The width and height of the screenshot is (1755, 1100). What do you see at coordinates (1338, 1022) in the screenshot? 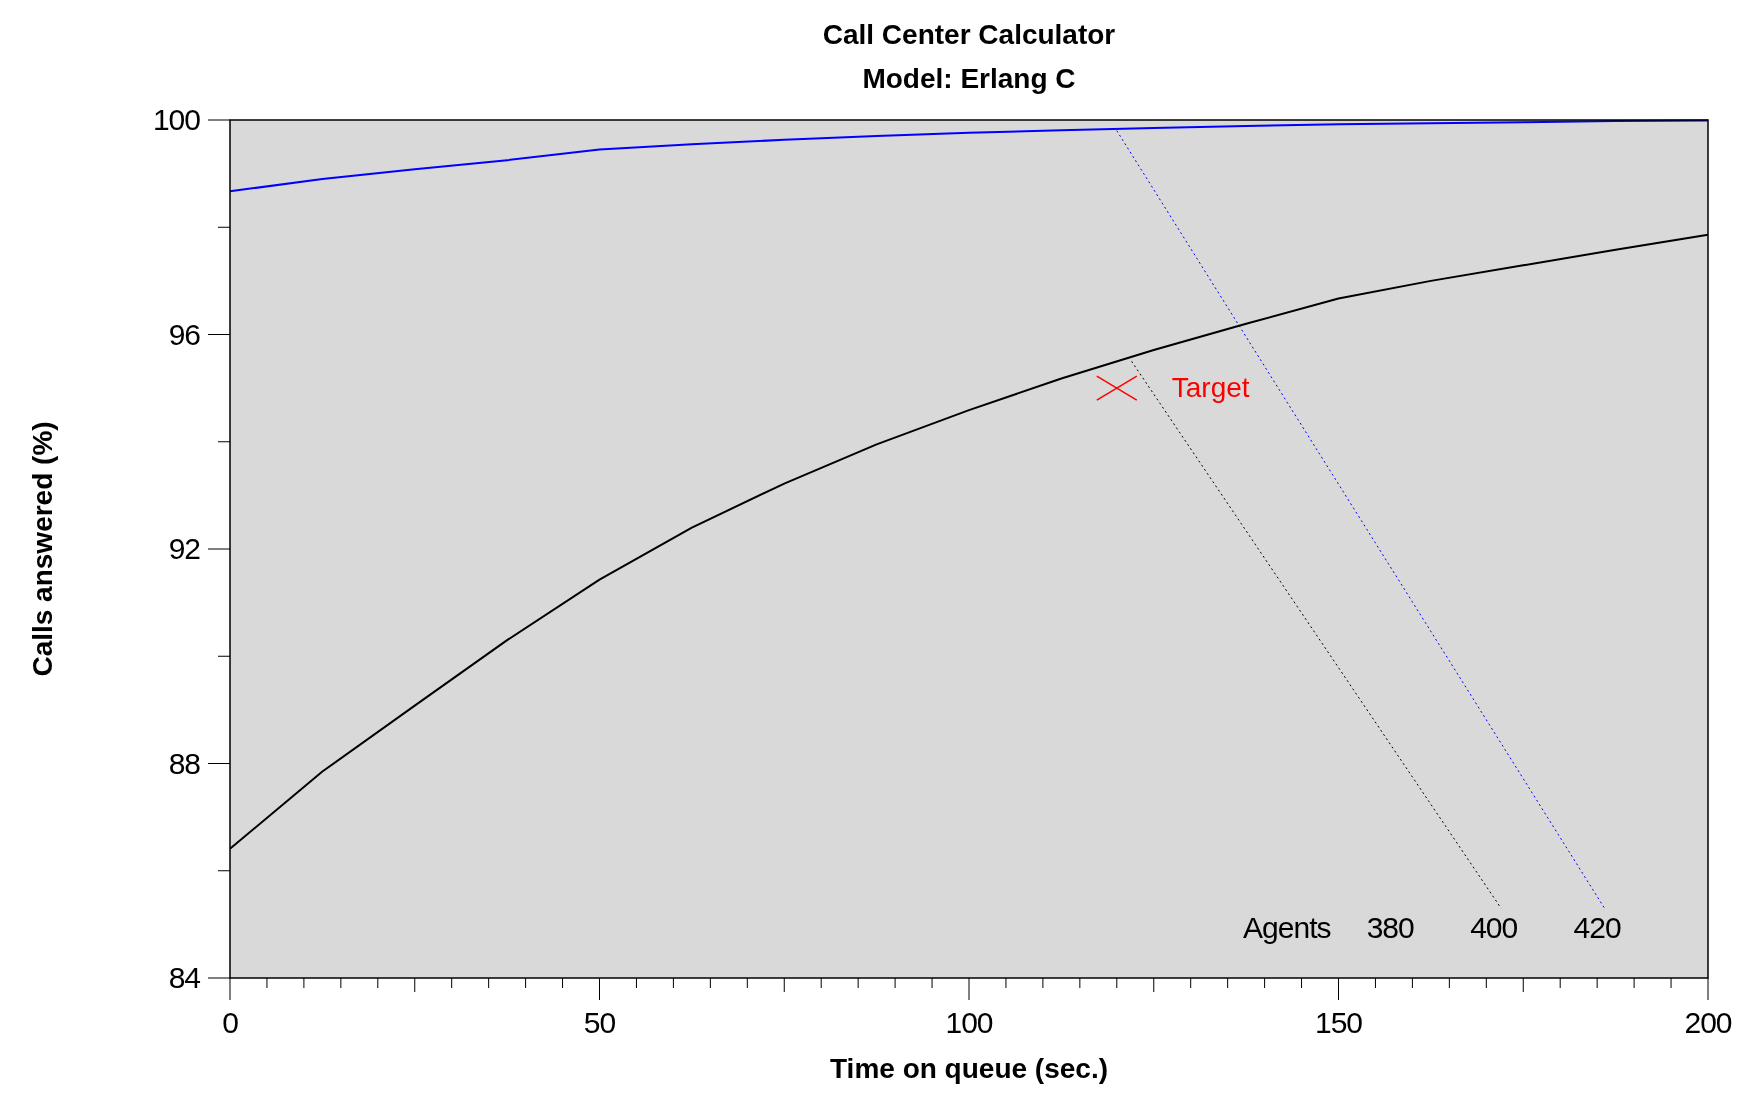
I see `x-tick-label: 150` at bounding box center [1338, 1022].